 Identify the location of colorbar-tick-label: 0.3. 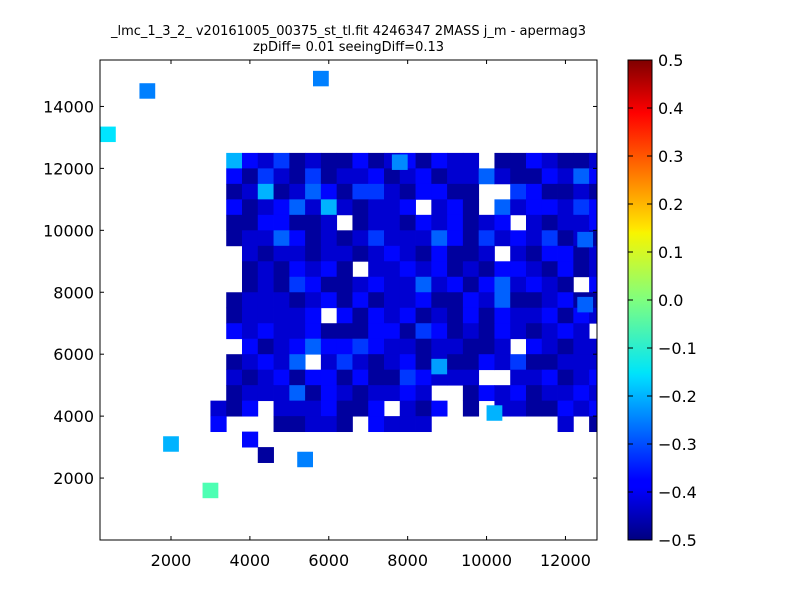
(670, 156).